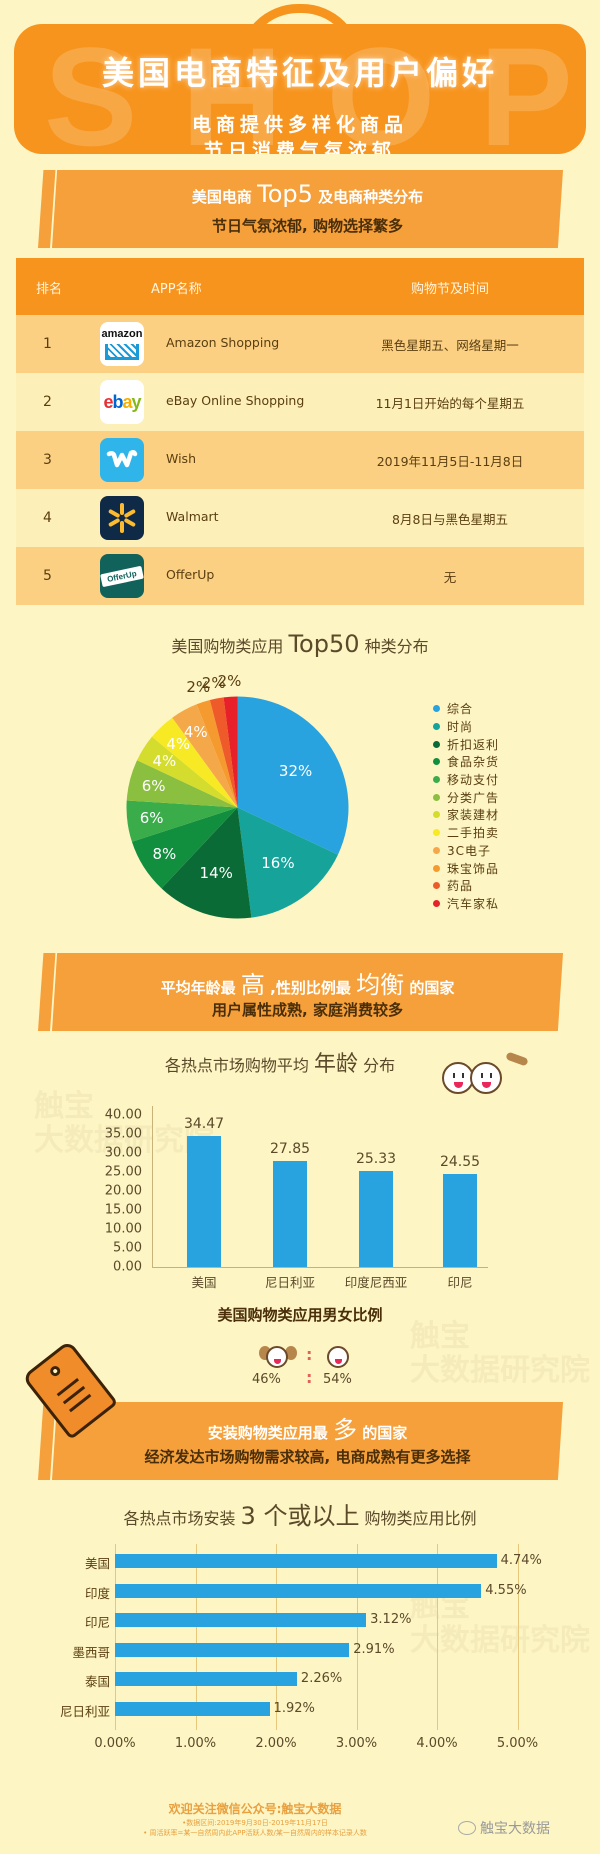  What do you see at coordinates (300, 518) in the screenshot?
I see `table-row: 4 Walmart 8月8日与黑色星期五` at bounding box center [300, 518].